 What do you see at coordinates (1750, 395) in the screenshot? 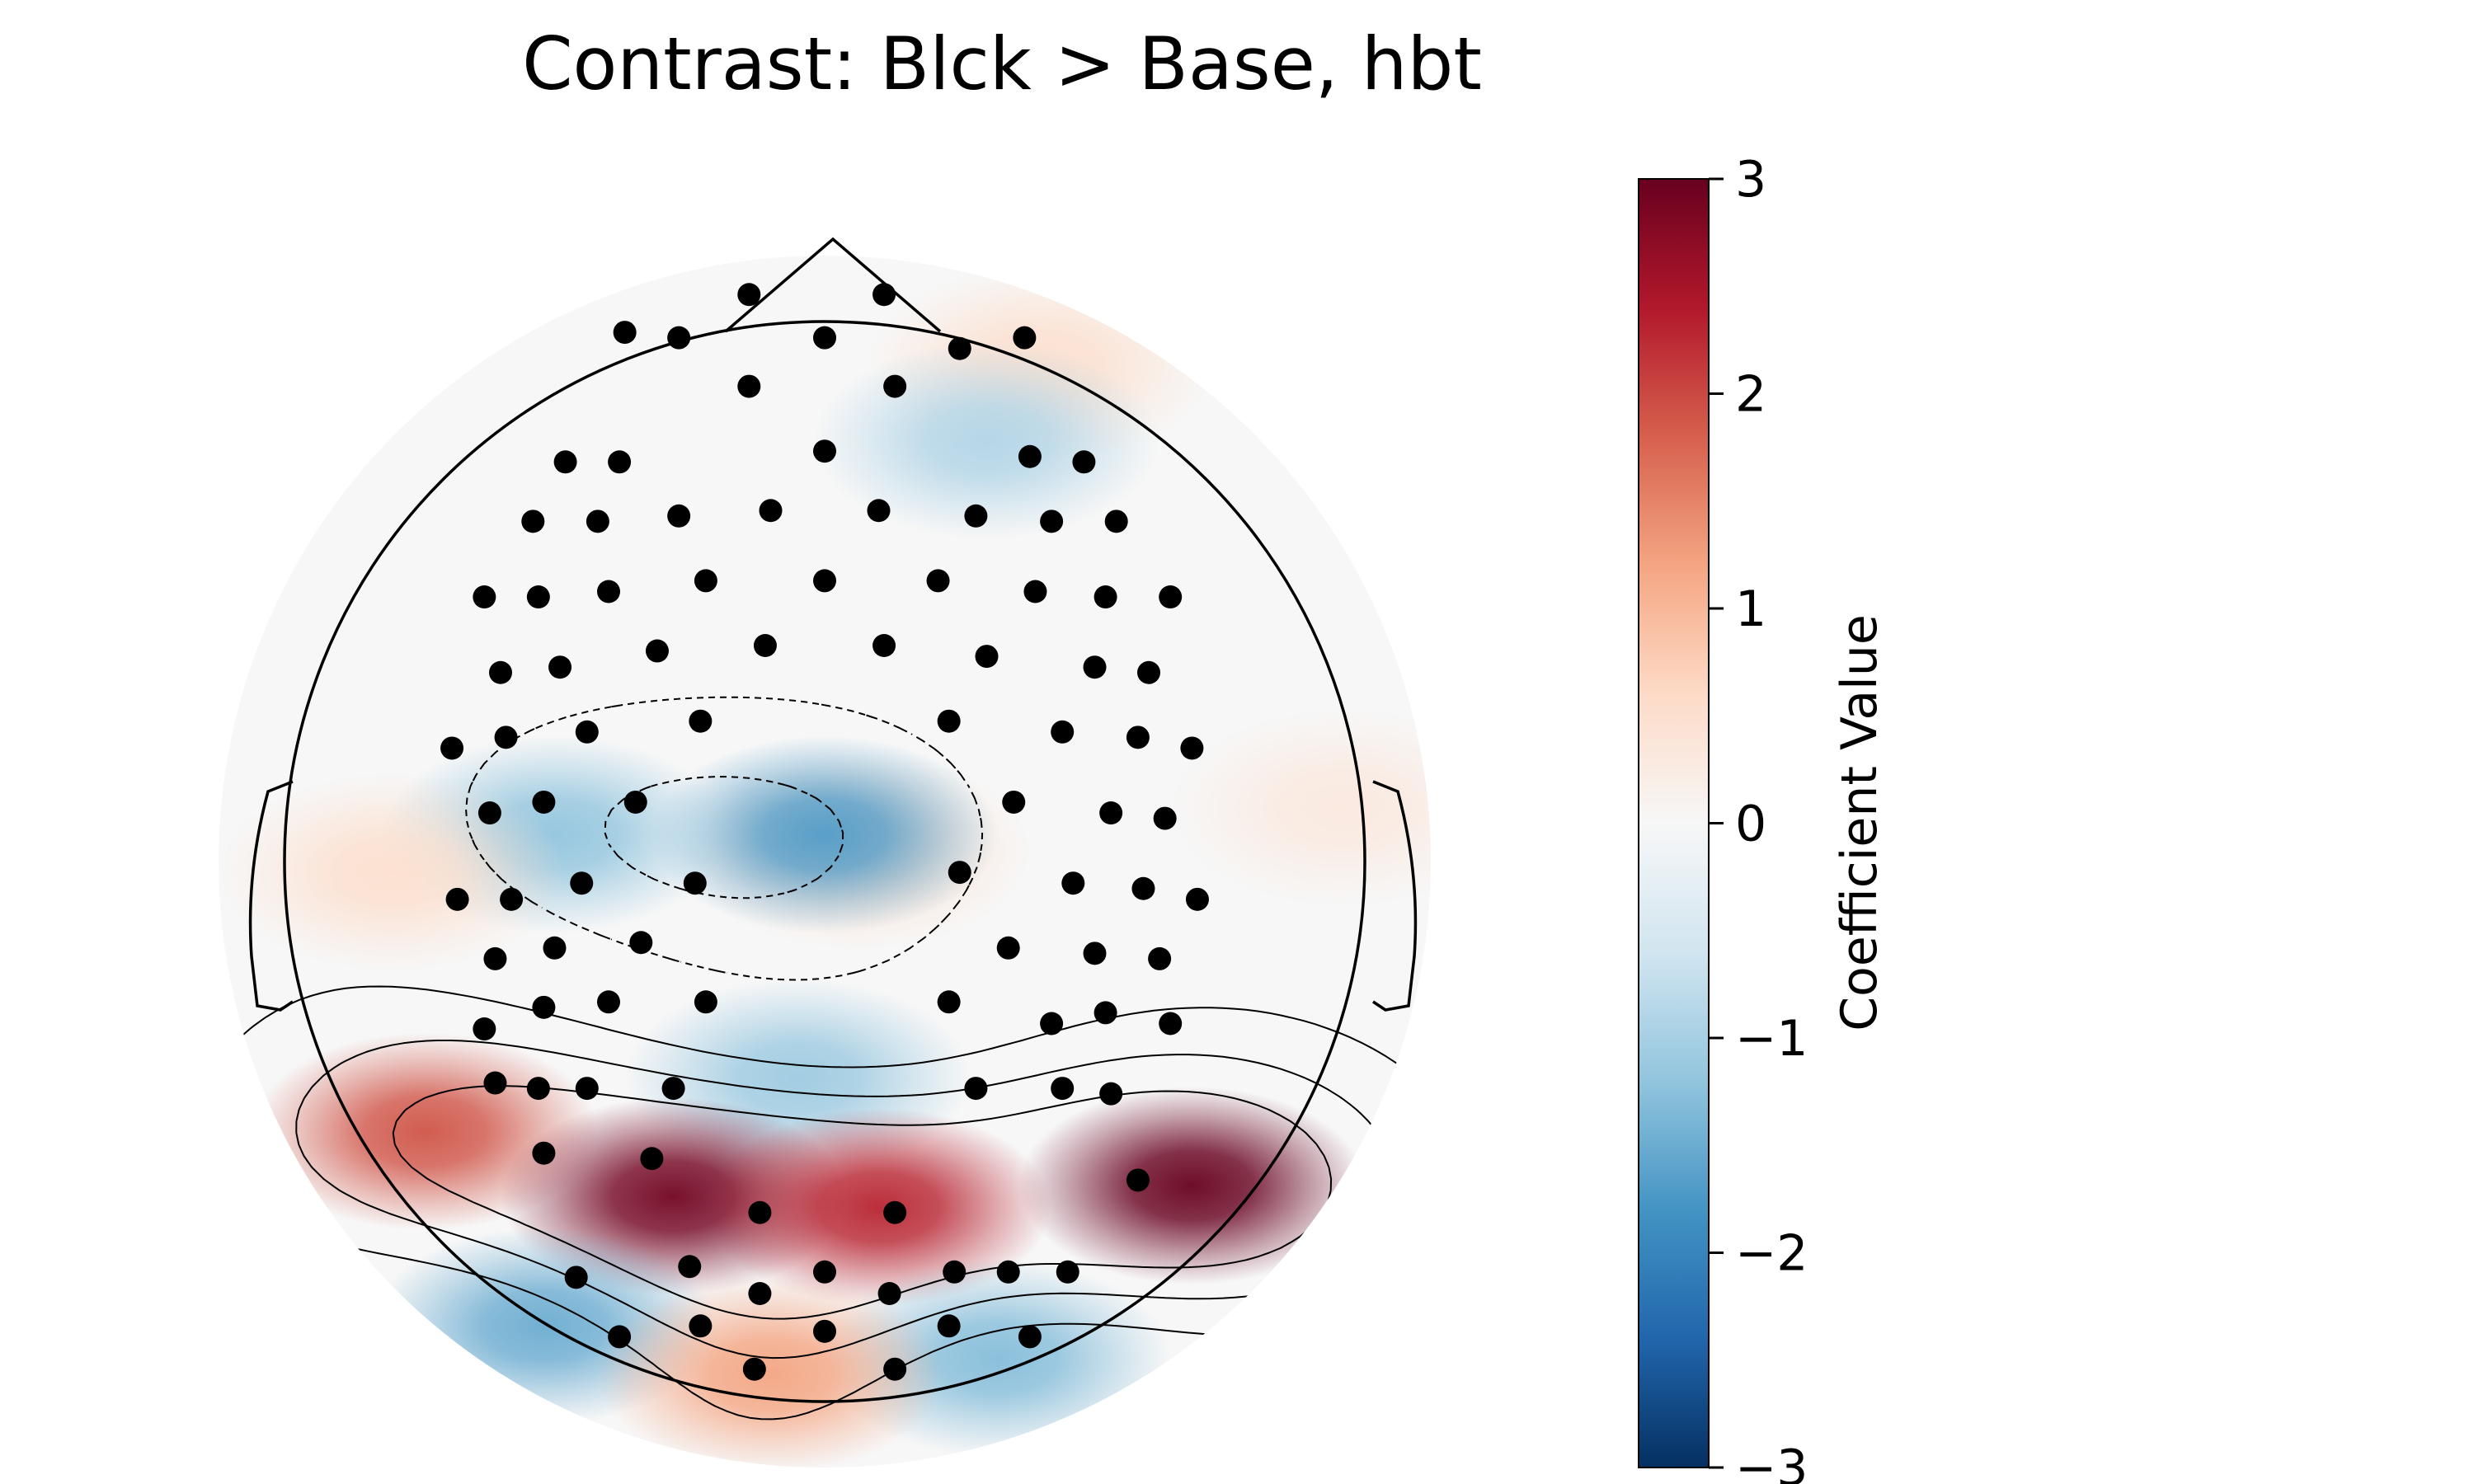
I see `colorbar-tick-label: 2` at bounding box center [1750, 395].